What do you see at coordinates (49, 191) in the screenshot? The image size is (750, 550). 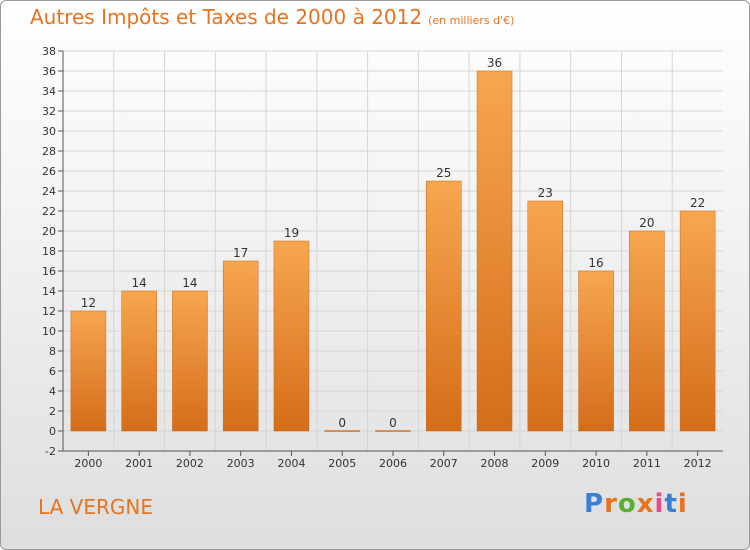 I see `y-tick-label: 24` at bounding box center [49, 191].